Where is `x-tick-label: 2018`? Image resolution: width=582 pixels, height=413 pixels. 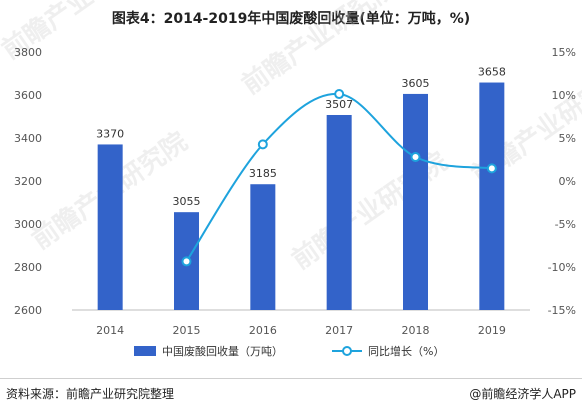
x-tick-label: 2018 is located at coordinates (416, 330).